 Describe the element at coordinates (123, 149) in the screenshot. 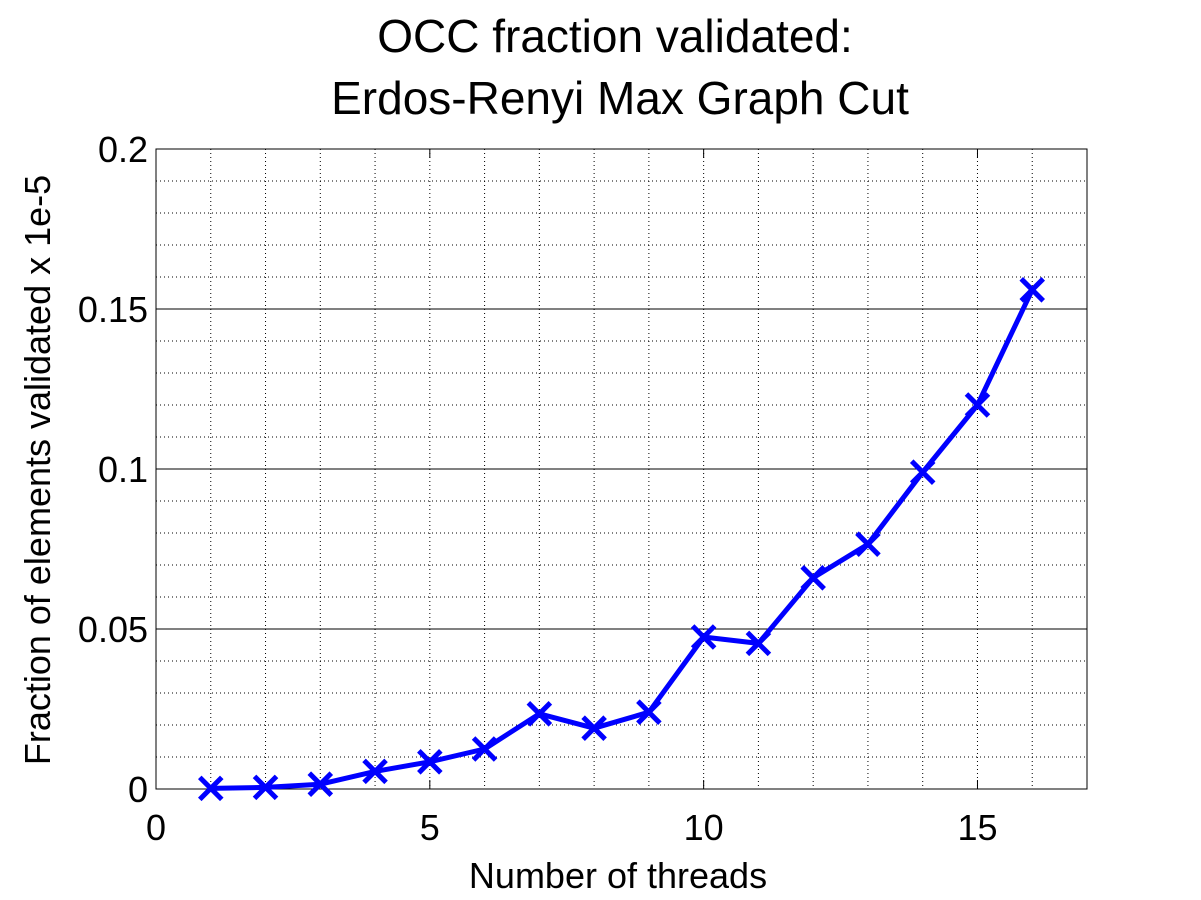

I see `y-tick-label: 0.2` at that location.